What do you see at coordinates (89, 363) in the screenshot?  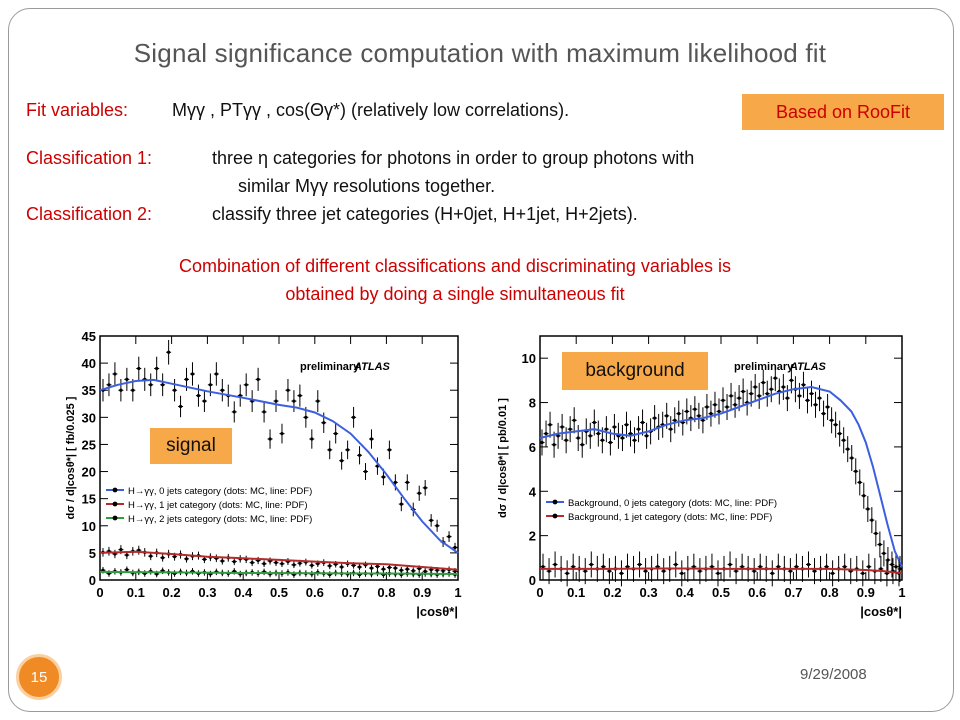 I see `y-tick-label: 40` at bounding box center [89, 363].